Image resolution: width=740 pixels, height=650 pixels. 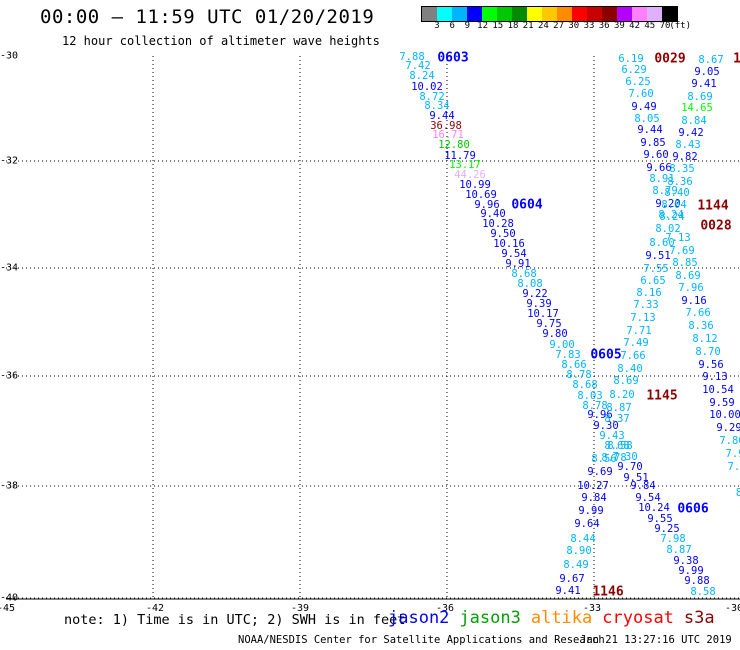 What do you see at coordinates (620, 445) in the screenshot?
I see `wave-height-value: 8.58` at bounding box center [620, 445].